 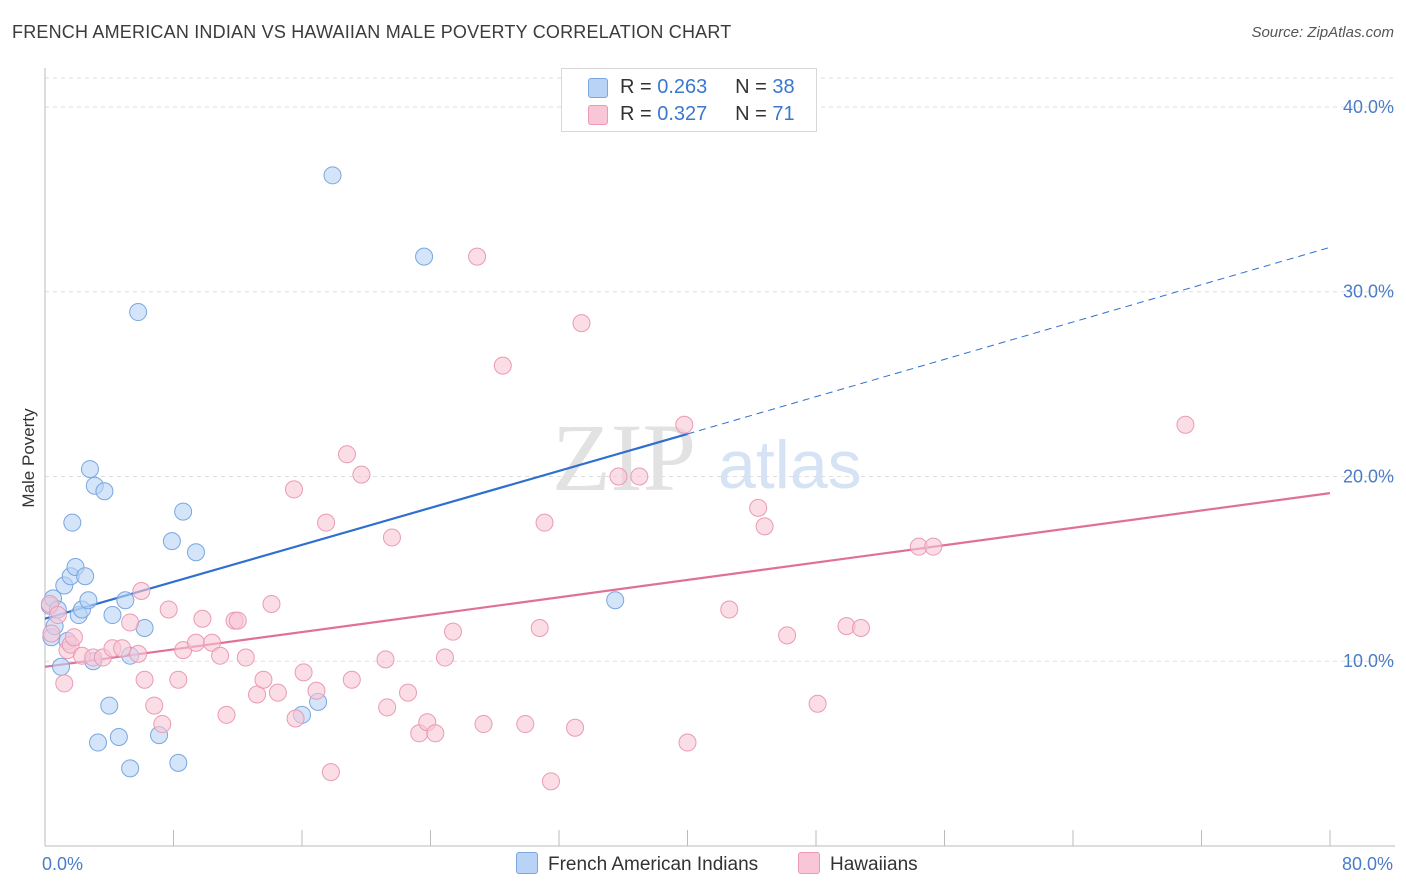 I want to click on legend-r-value: 0.263, so click(x=682, y=87).